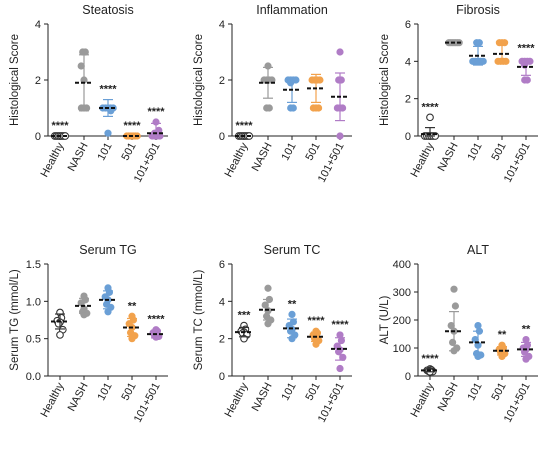  I want to click on panel-title: Serum TG, so click(107, 250).